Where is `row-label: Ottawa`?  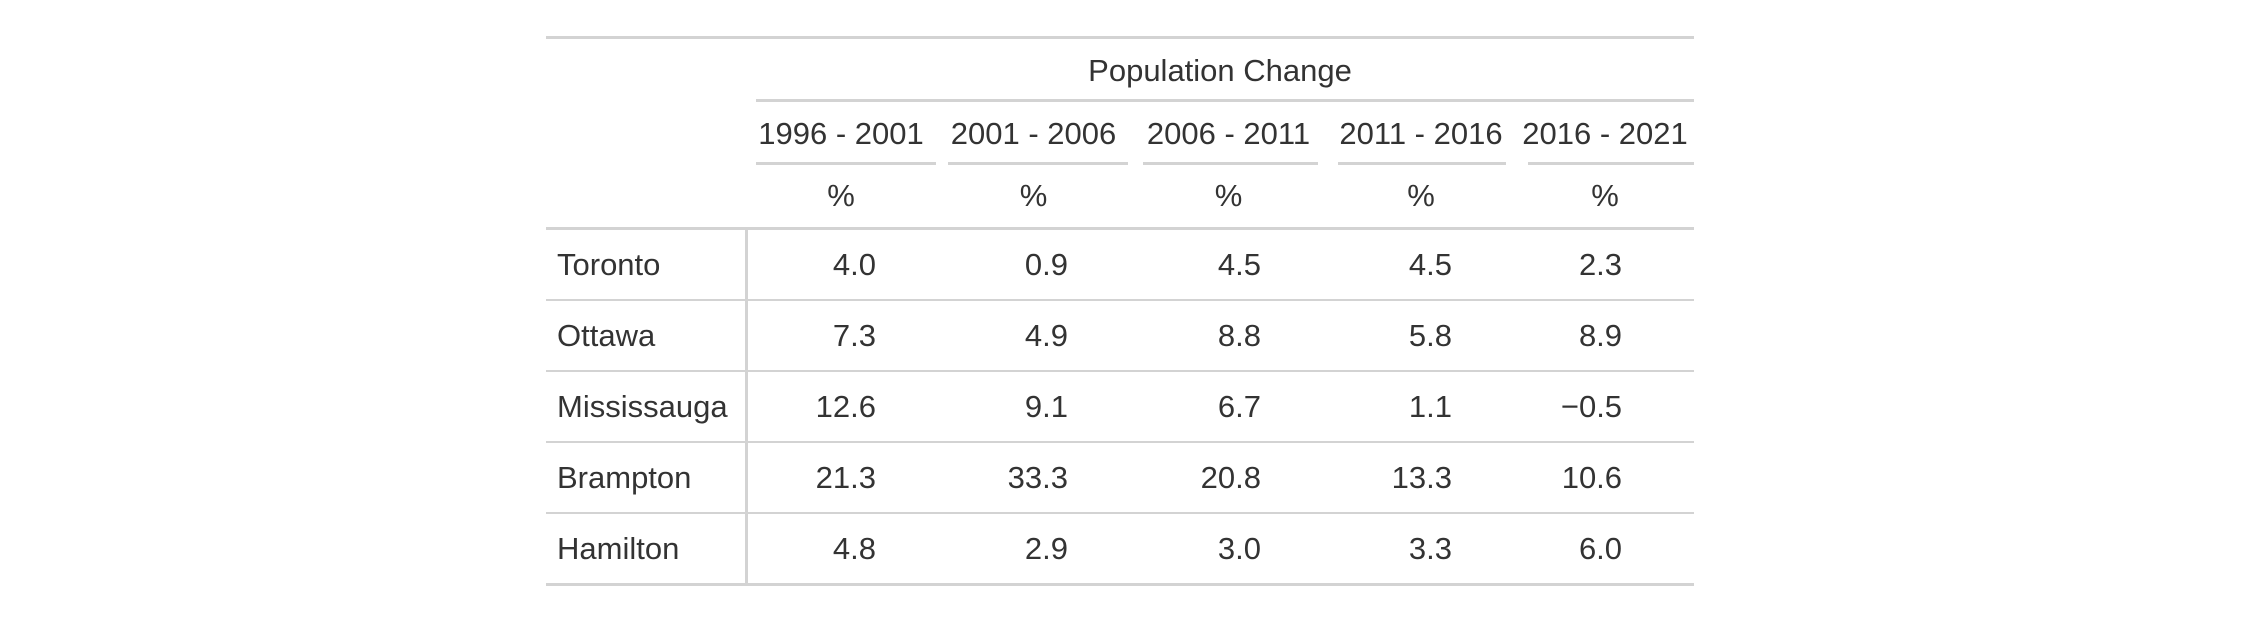
row-label: Ottawa is located at coordinates (647, 336).